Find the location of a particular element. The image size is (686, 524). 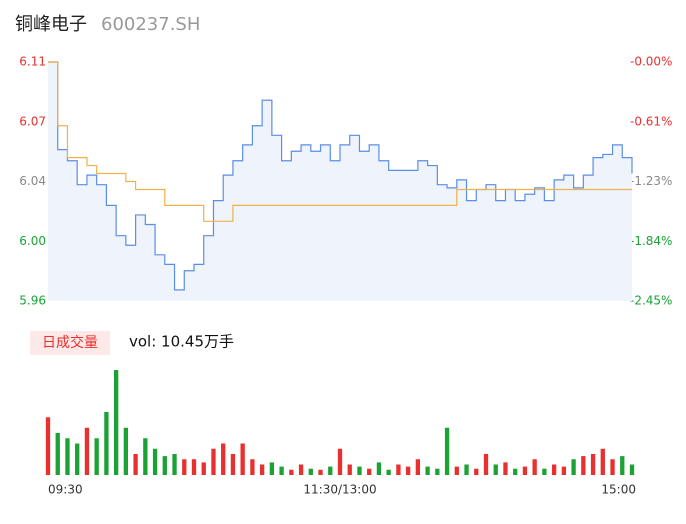

chart-title: 铜峰电子 is located at coordinates (51, 24).